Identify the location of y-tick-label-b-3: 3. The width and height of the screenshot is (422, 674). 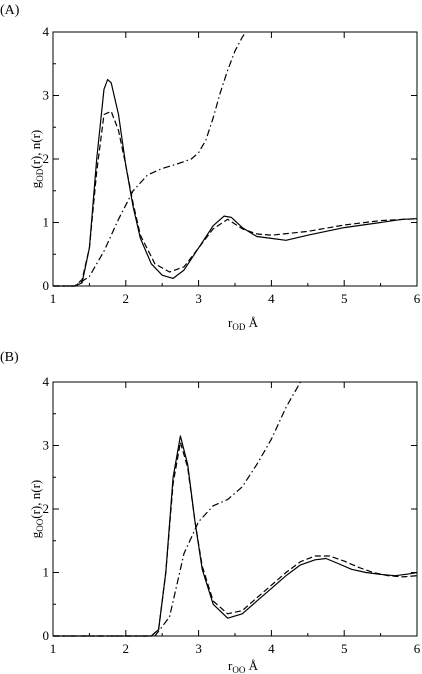
(46, 445).